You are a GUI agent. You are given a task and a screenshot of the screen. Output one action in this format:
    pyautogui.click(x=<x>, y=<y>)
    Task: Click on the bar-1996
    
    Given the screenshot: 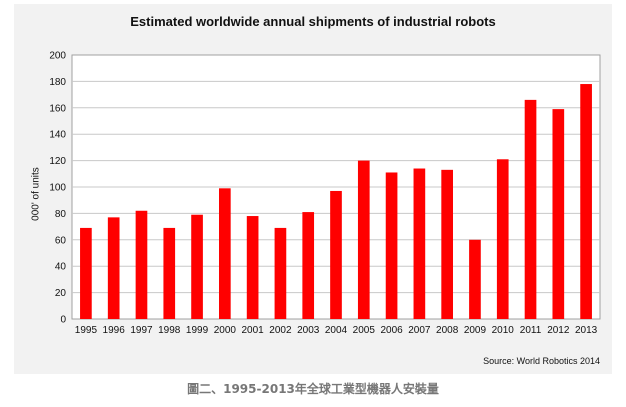 What is the action you would take?
    pyautogui.click(x=113, y=268)
    